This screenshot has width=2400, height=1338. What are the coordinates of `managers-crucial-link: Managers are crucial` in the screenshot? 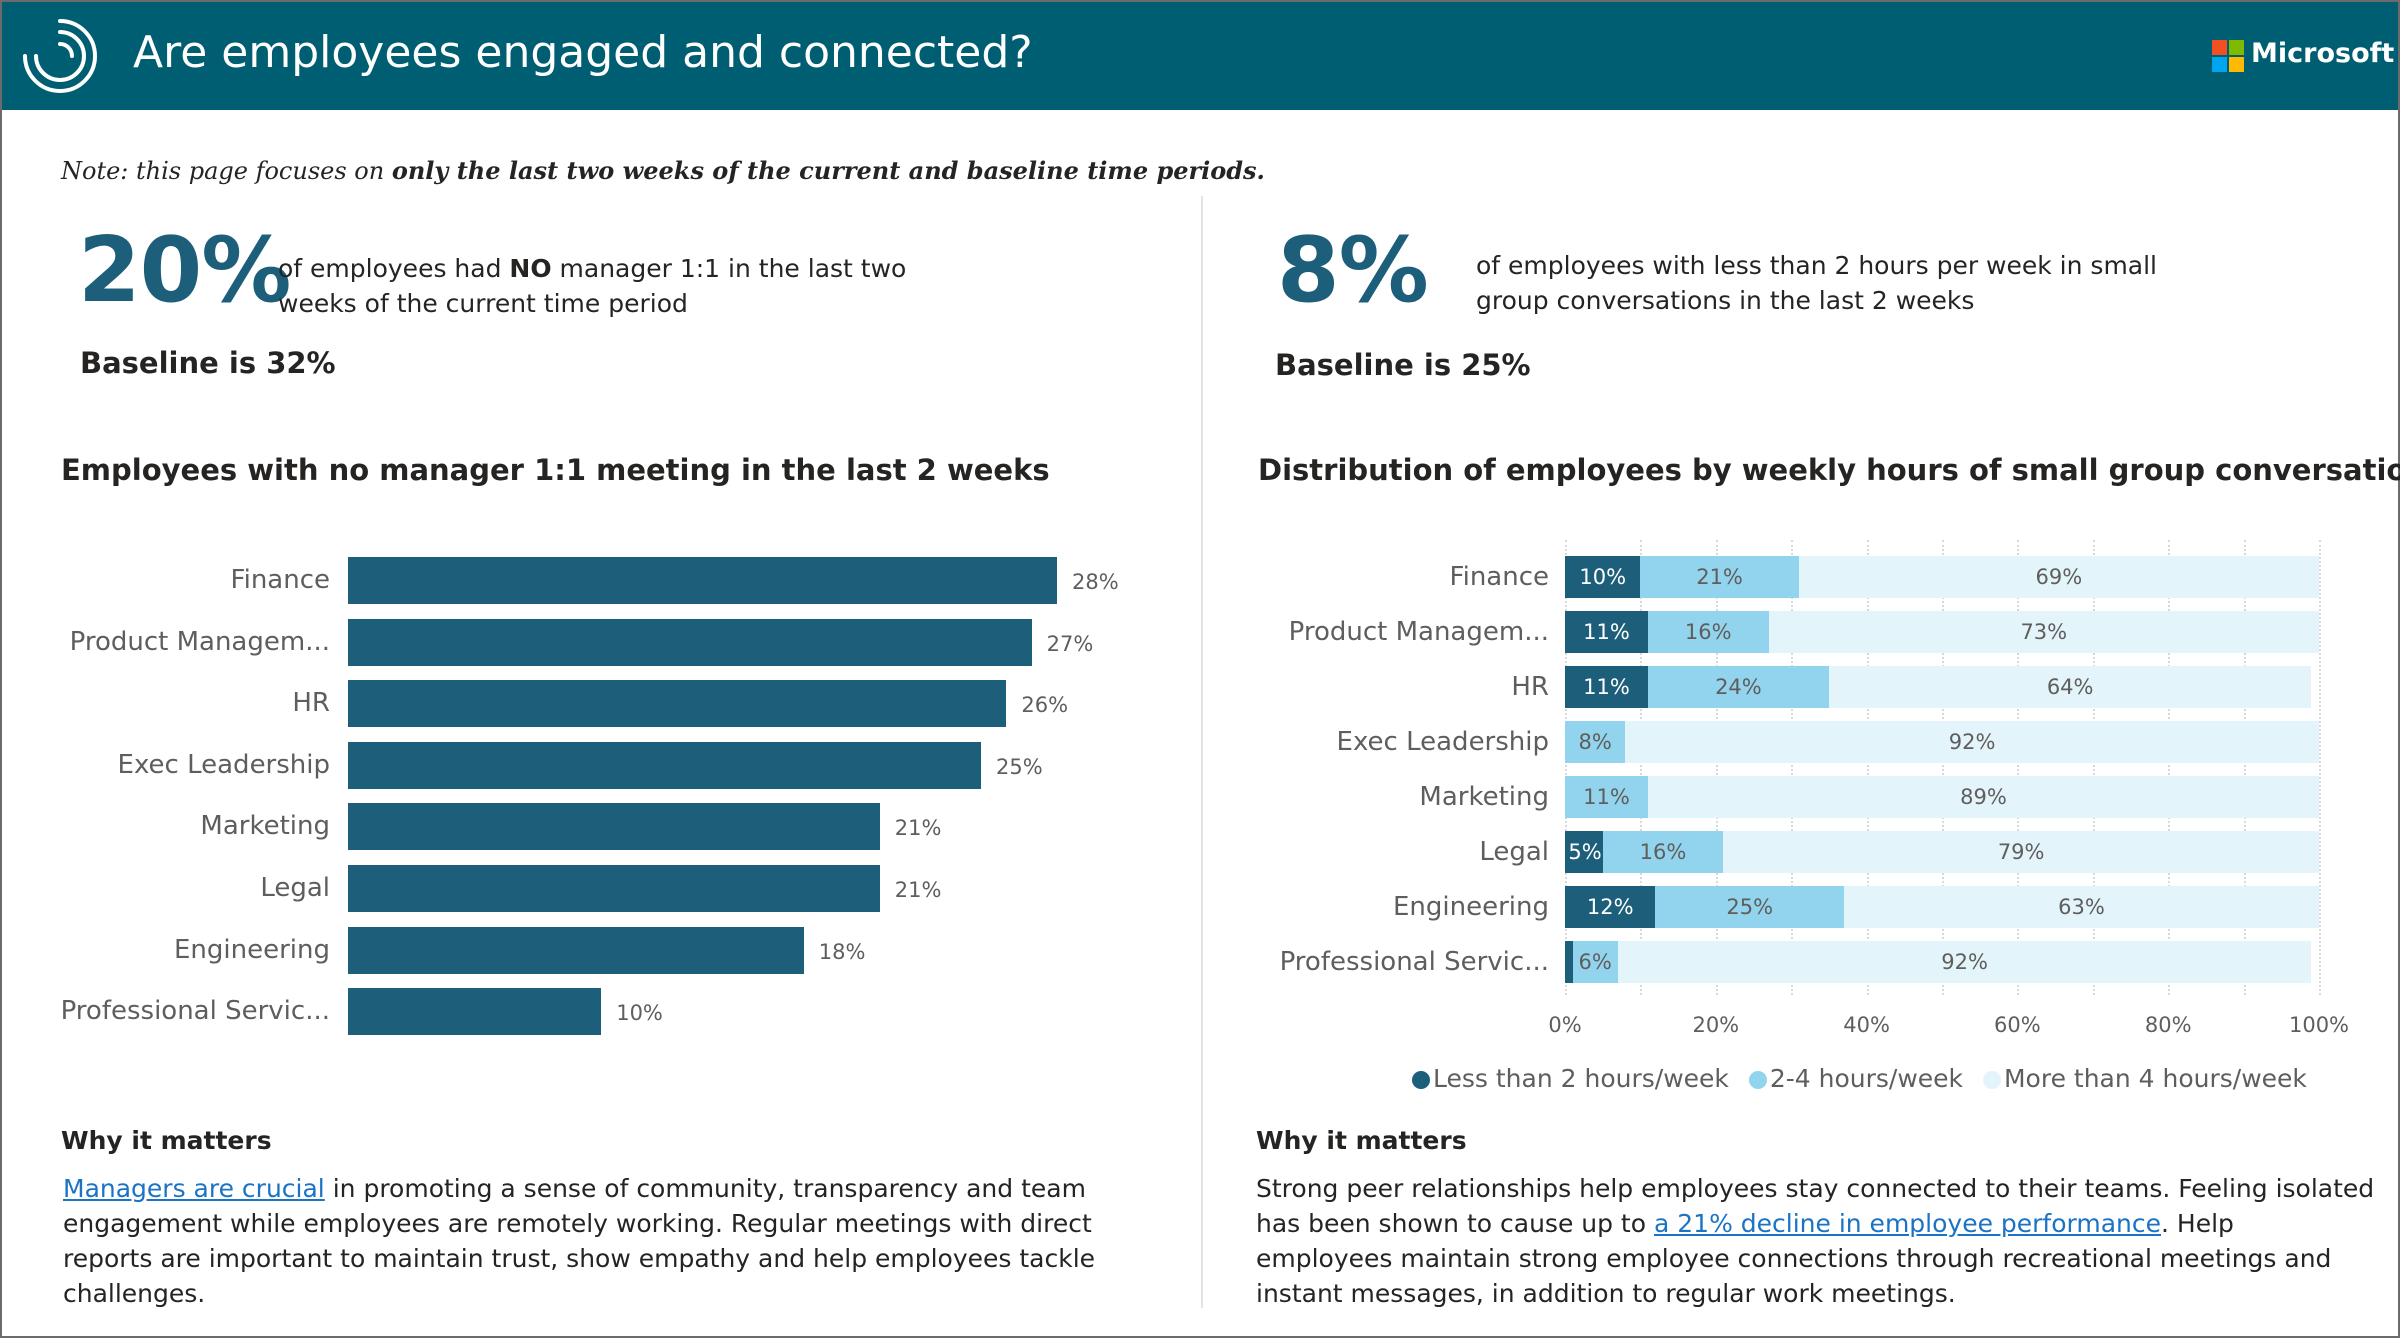 It's located at (194, 1188).